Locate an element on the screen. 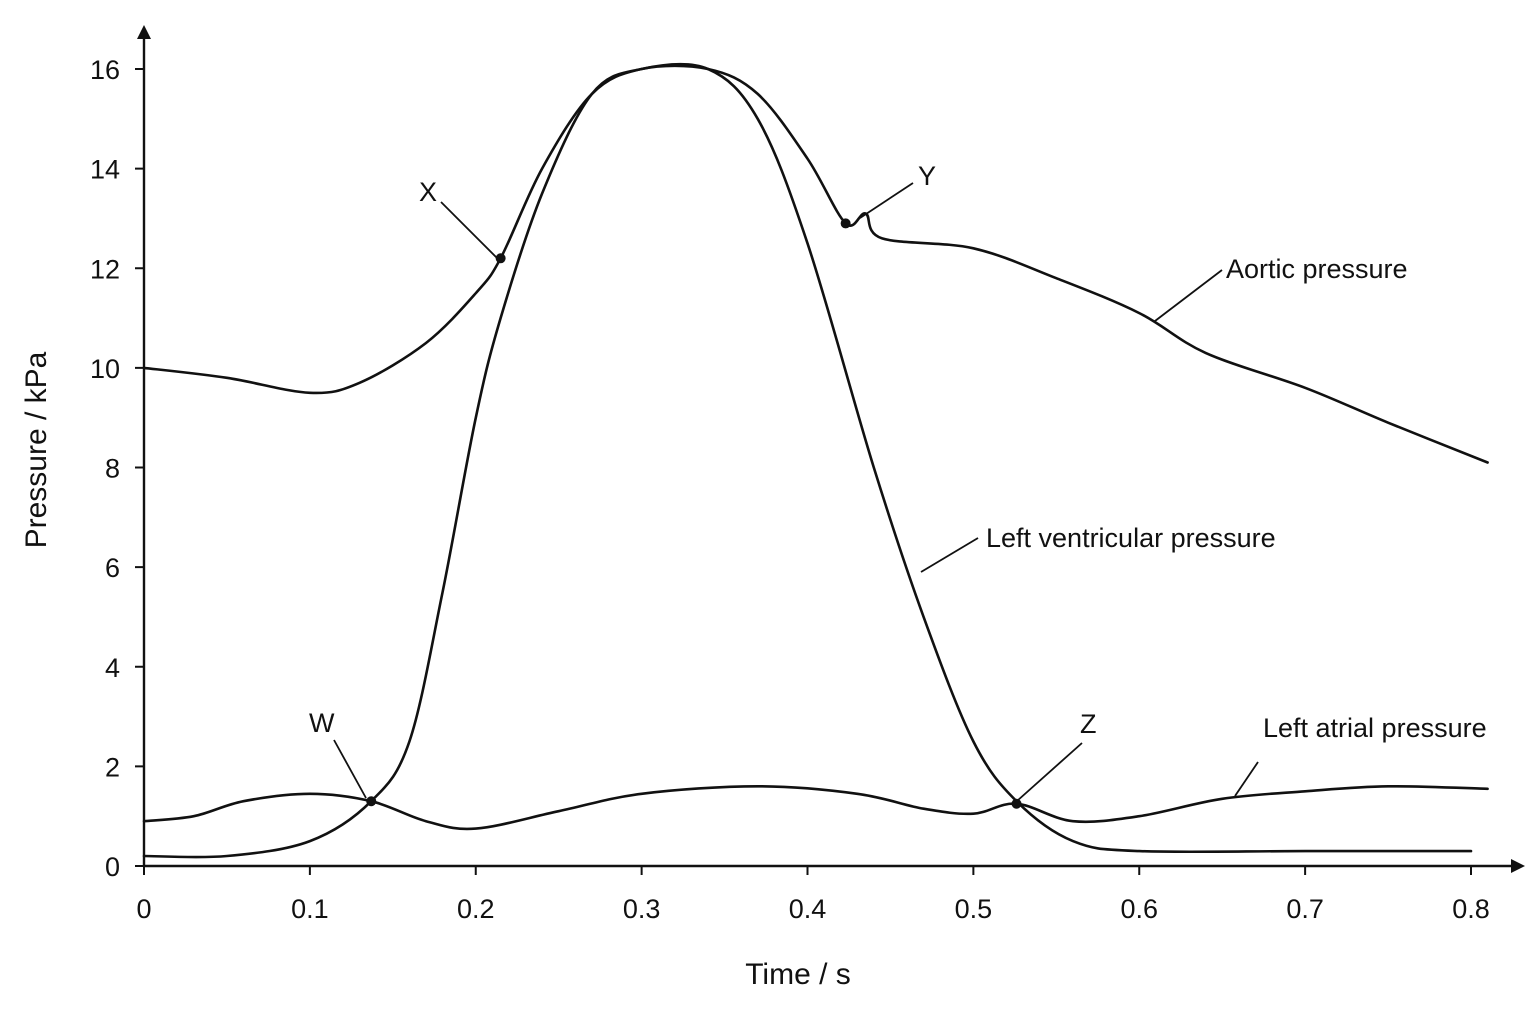 The width and height of the screenshot is (1536, 1024). point-y-marker is located at coordinates (845, 223).